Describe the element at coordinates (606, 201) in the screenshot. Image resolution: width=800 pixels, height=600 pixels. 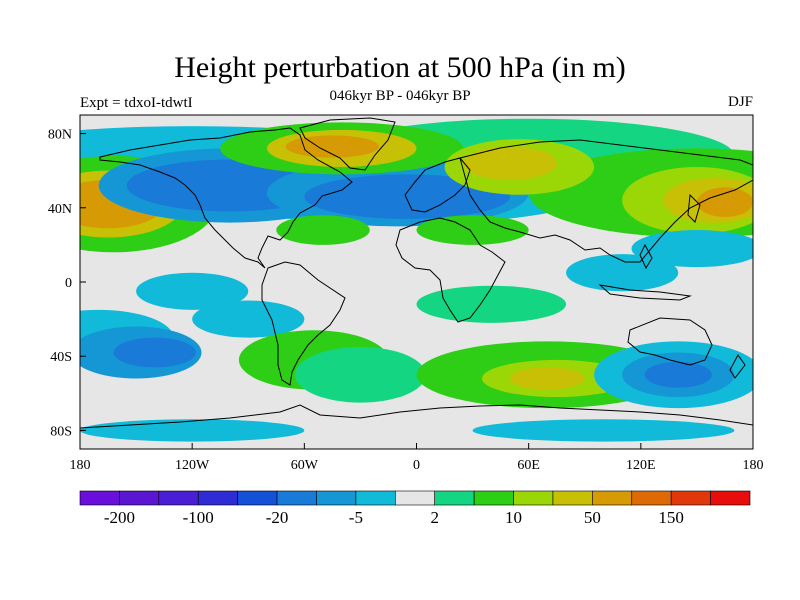
I see `asia-coastline` at that location.